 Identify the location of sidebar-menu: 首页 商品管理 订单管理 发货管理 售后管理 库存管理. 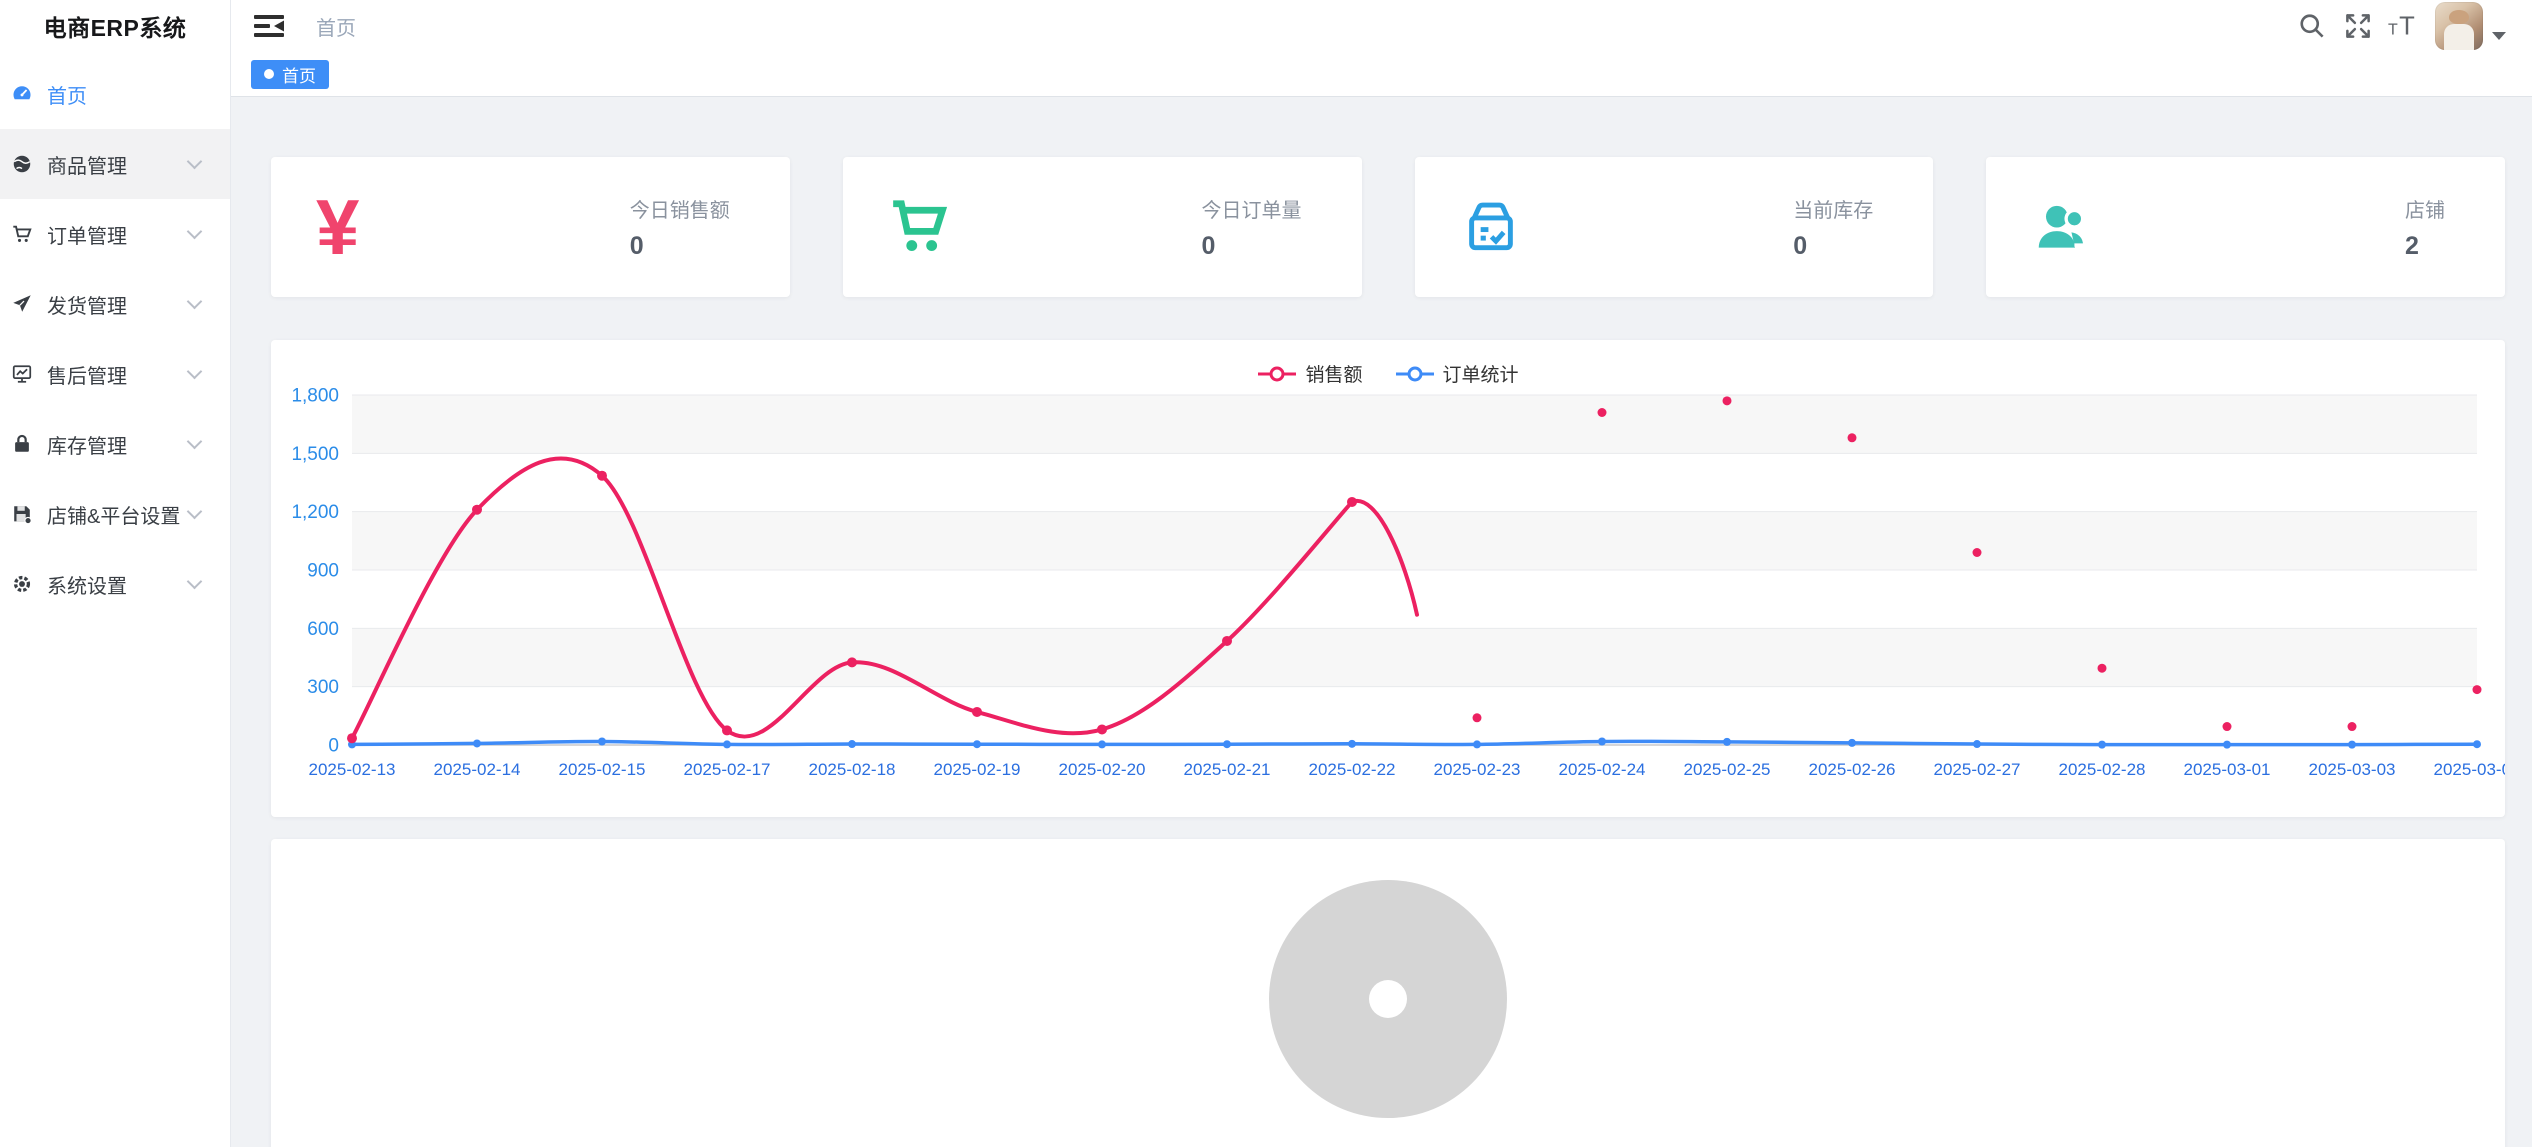
(115, 339).